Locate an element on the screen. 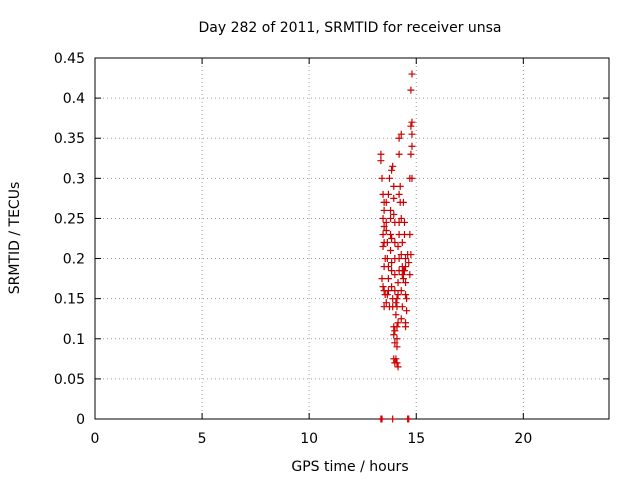  y-tick-label: 0.35 is located at coordinates (69, 139).